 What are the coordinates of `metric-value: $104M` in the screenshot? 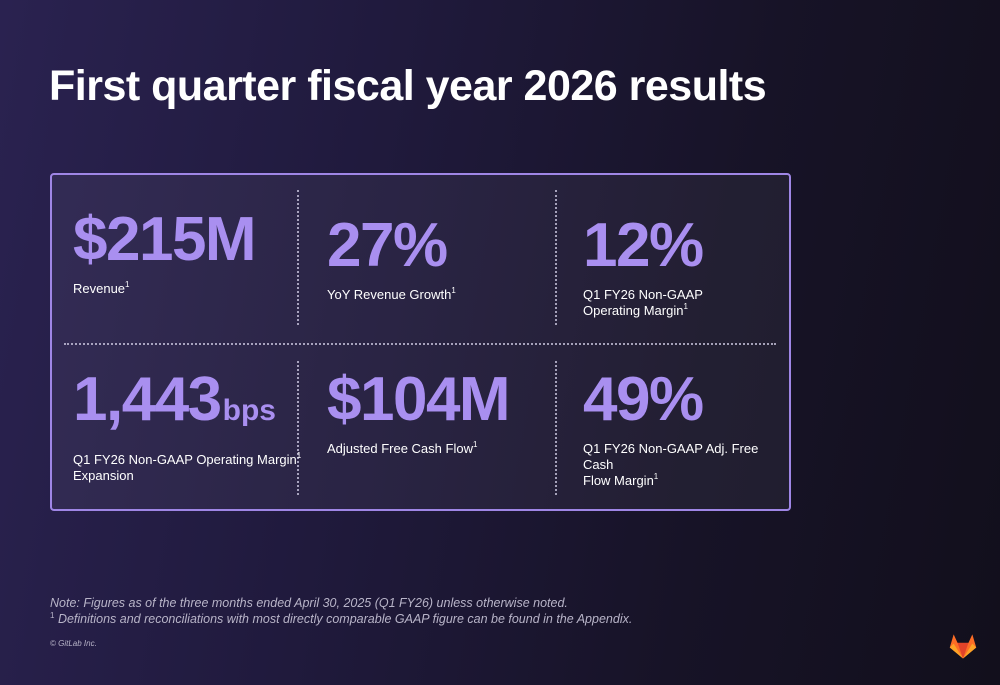 It's located at (419, 399).